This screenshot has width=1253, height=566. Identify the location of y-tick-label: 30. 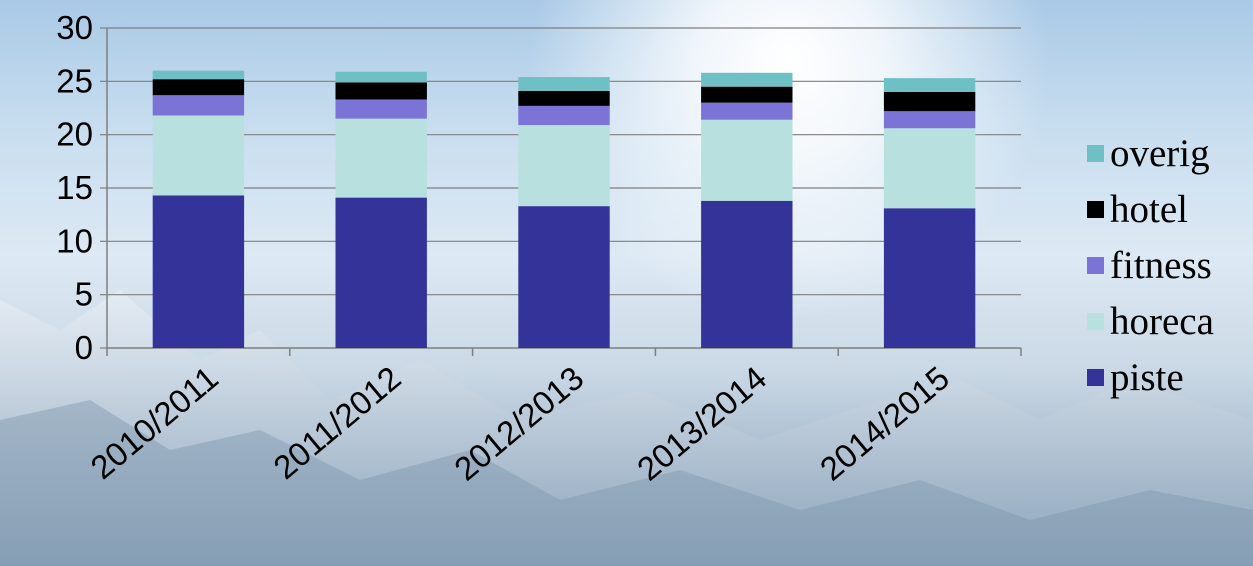
(74, 27).